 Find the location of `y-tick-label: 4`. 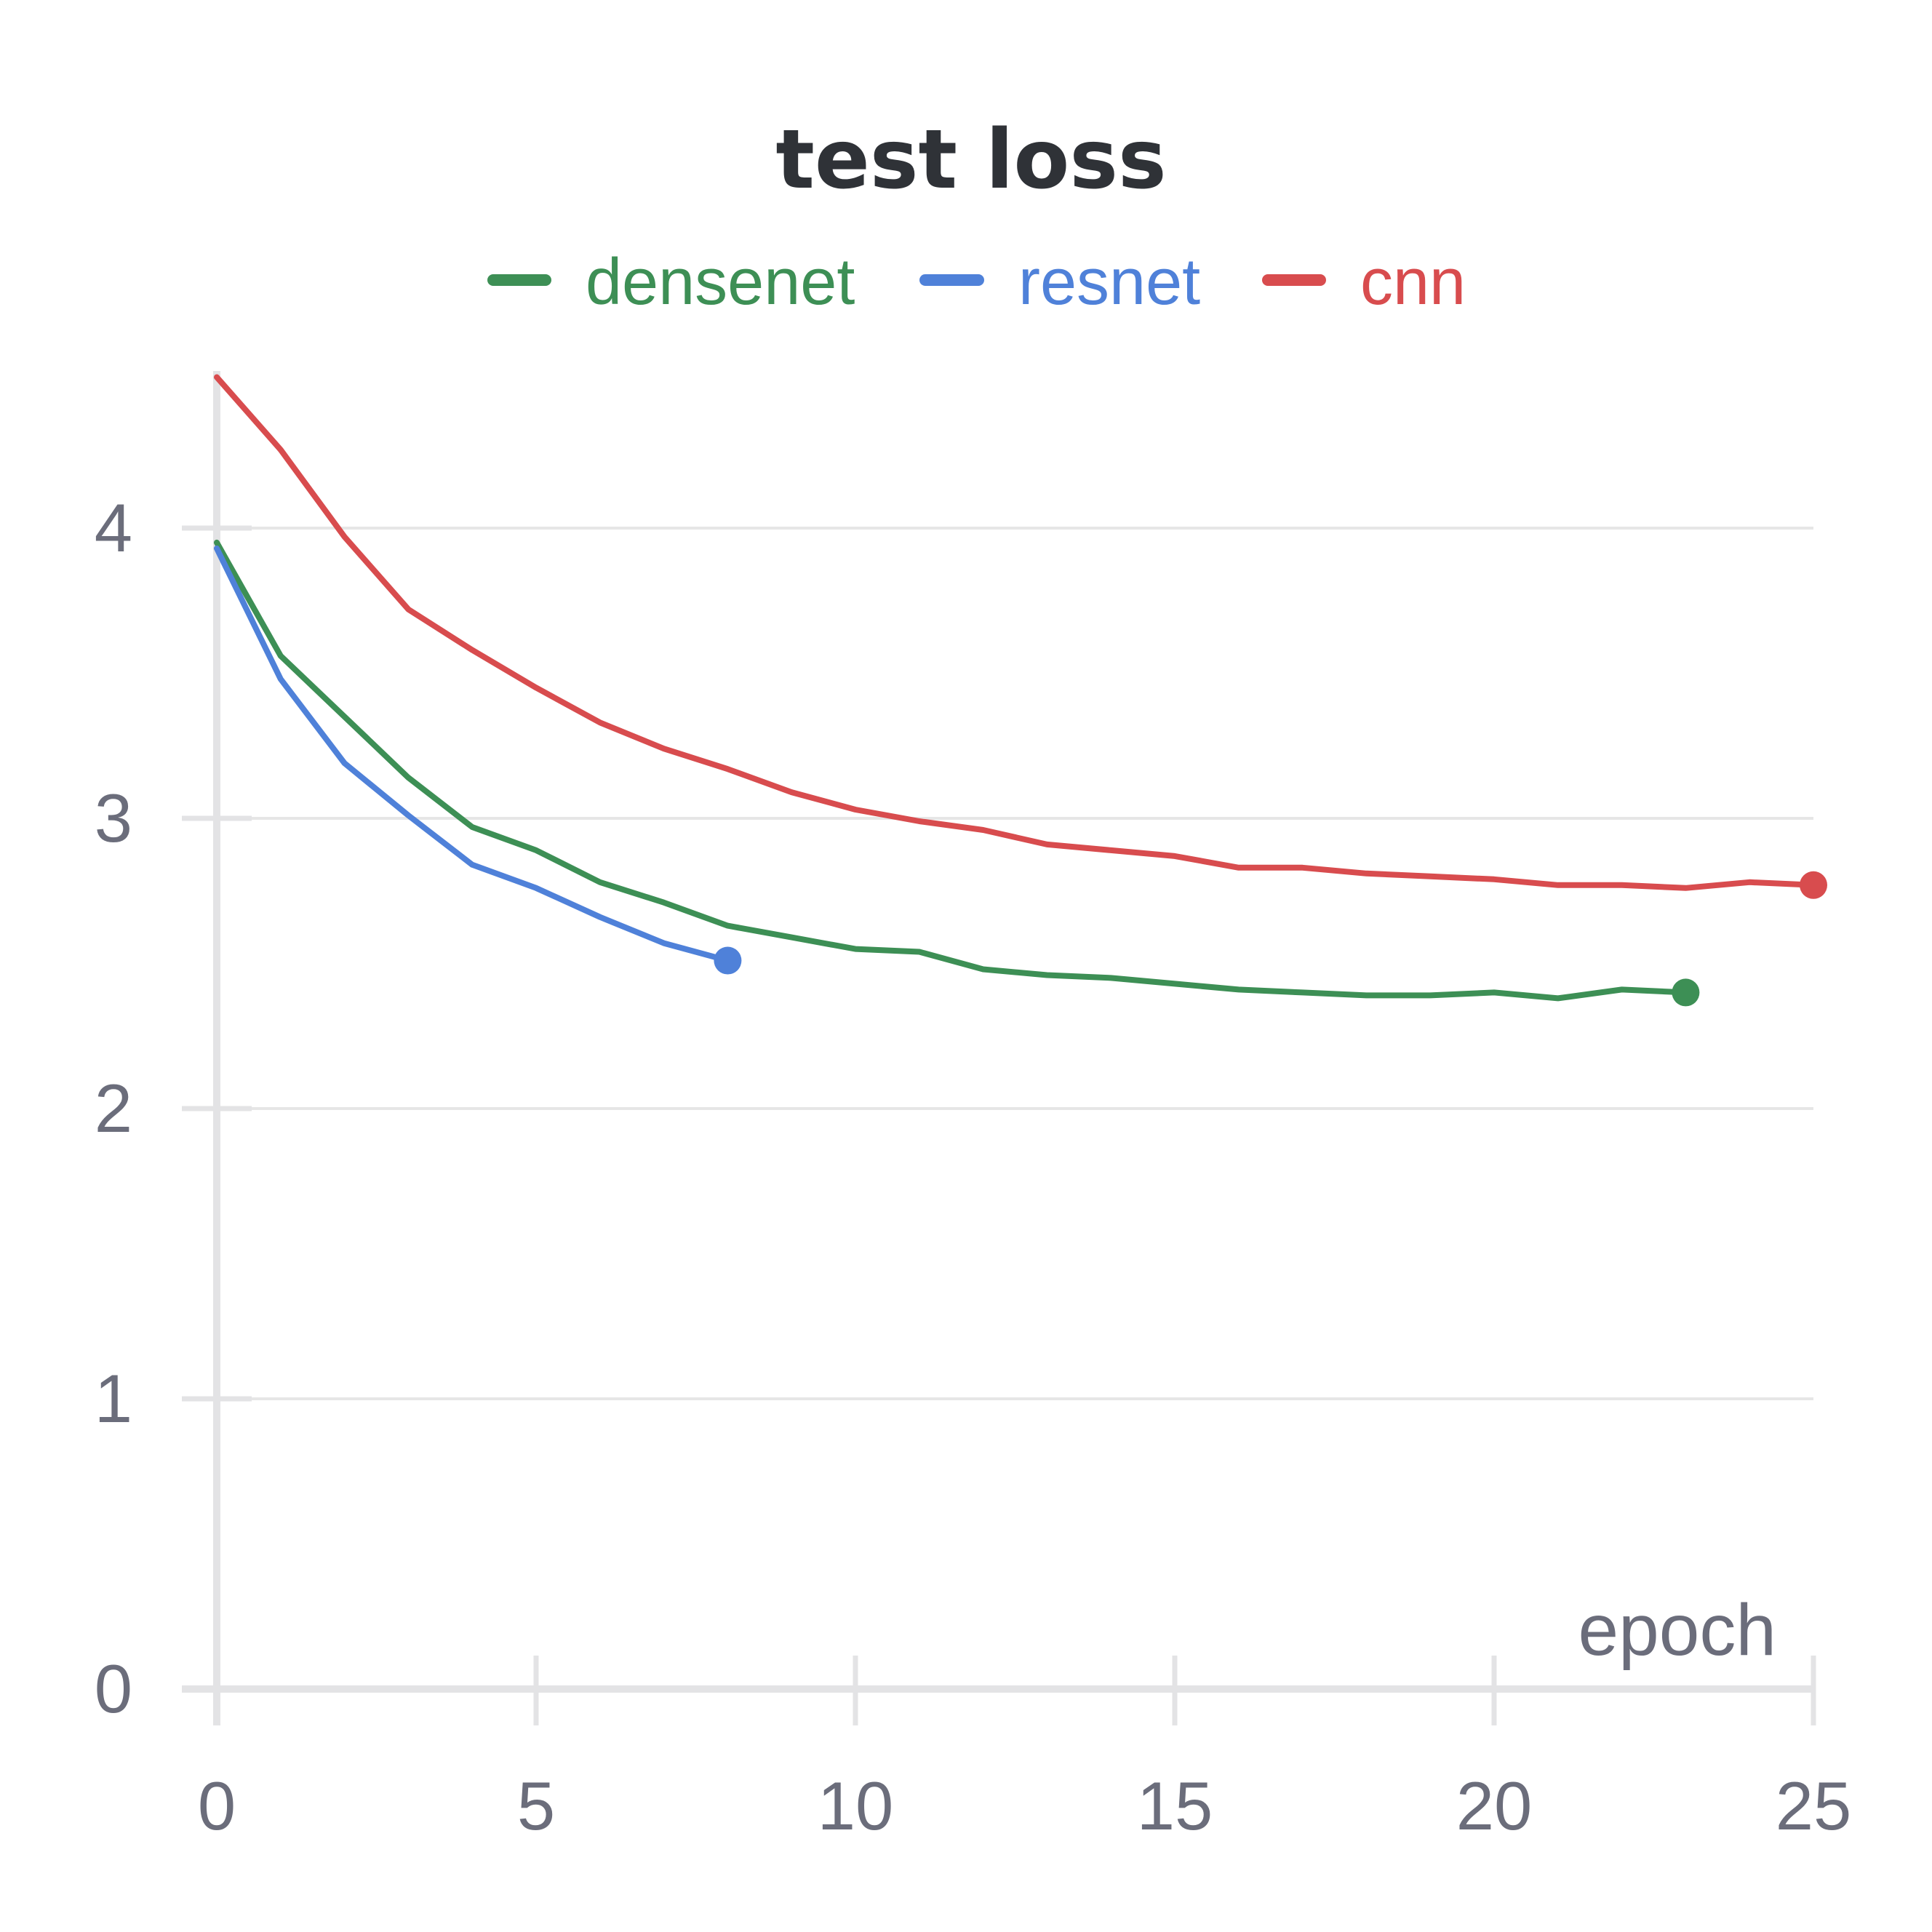

y-tick-label: 4 is located at coordinates (114, 528).